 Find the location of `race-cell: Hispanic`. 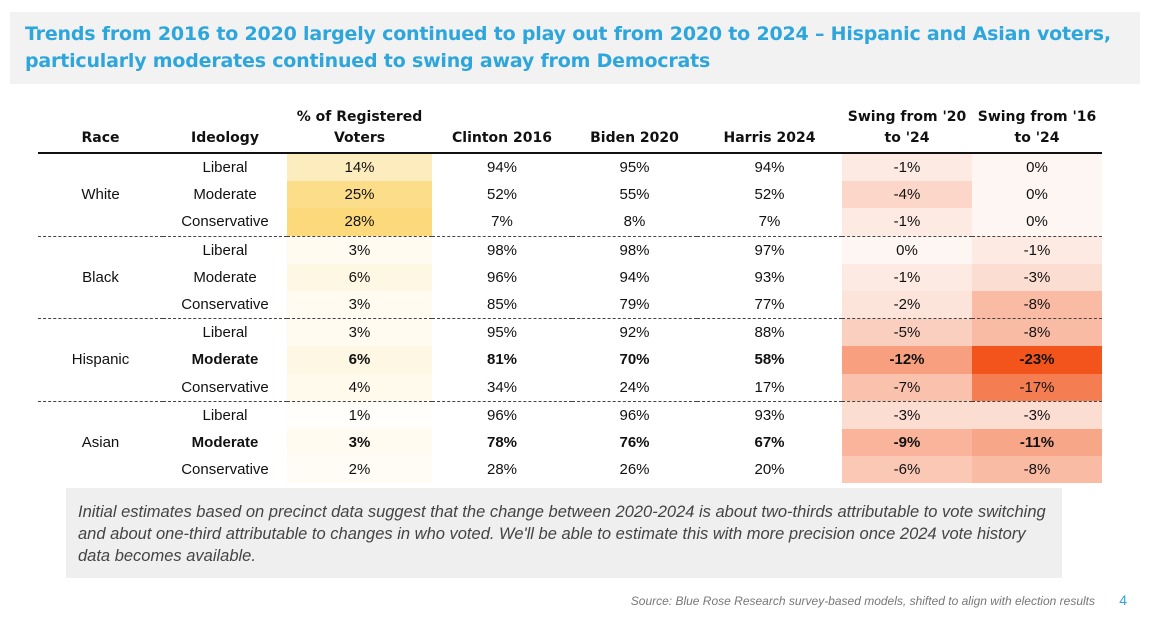

race-cell: Hispanic is located at coordinates (100, 360).